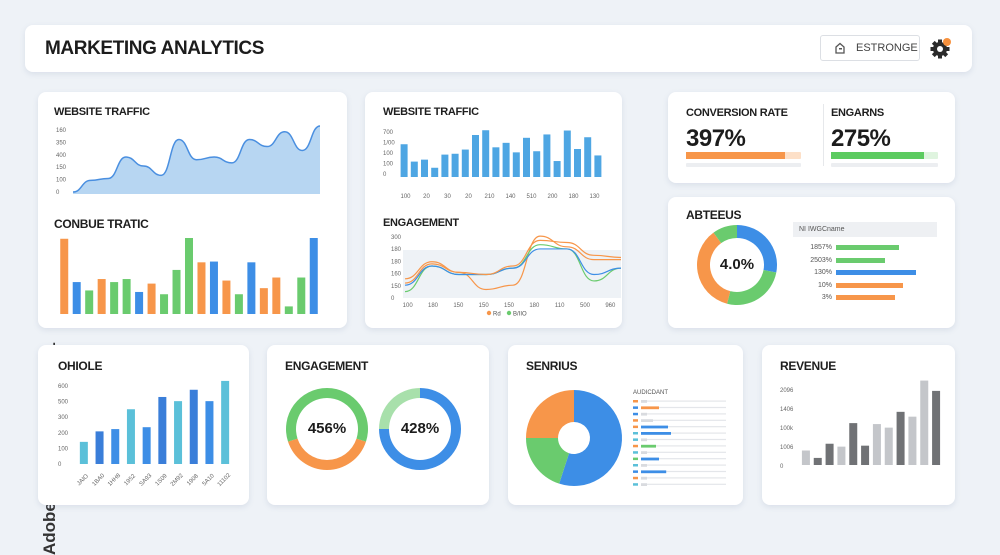  Describe the element at coordinates (63, 387) in the screenshot. I see `y-tick-label: 600` at that location.